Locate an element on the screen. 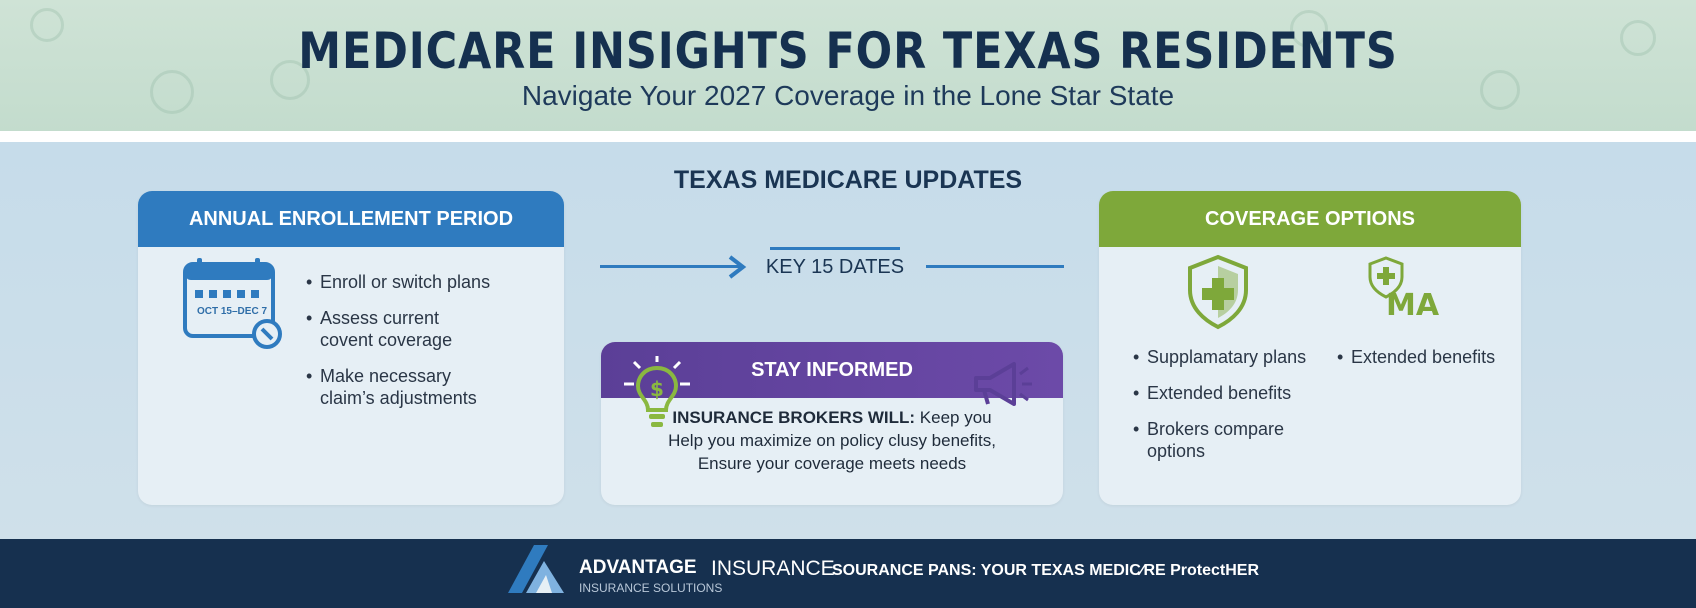 This screenshot has width=1696, height=608. timeline-line-right is located at coordinates (995, 266).